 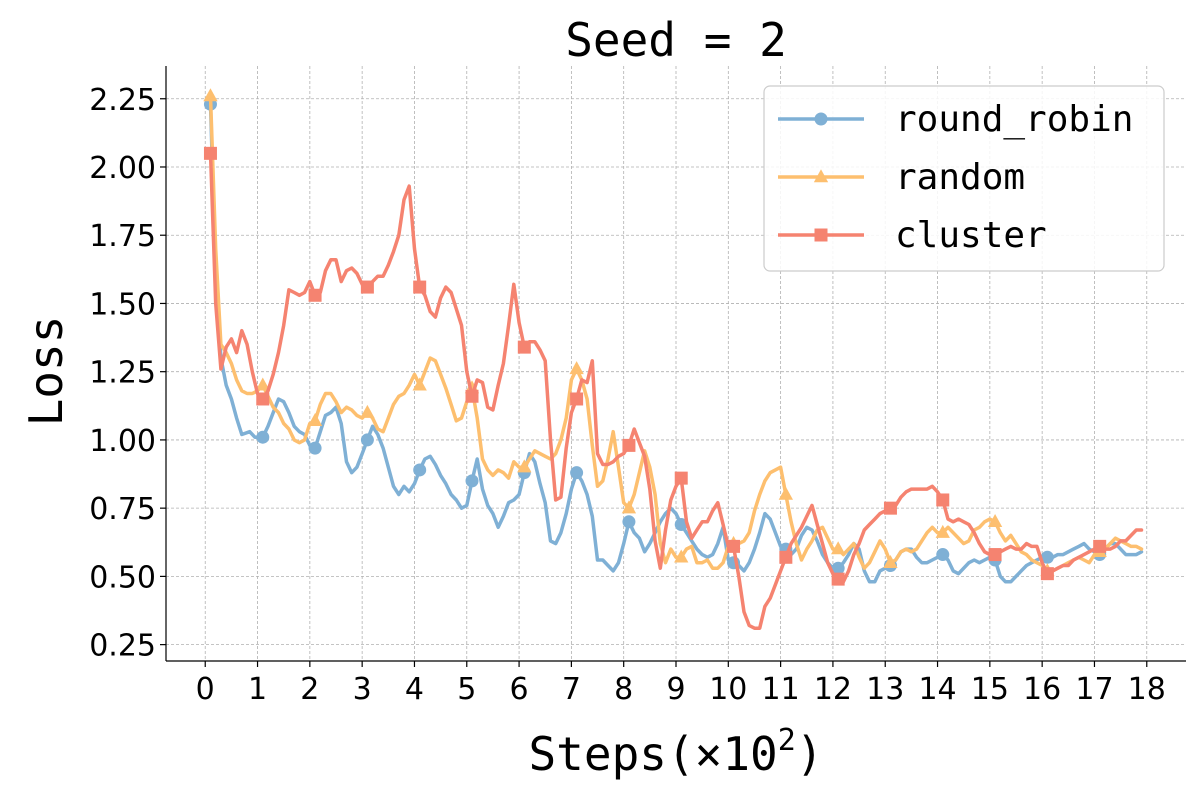 I want to click on y-tick-label: 1.50, so click(x=122, y=304).